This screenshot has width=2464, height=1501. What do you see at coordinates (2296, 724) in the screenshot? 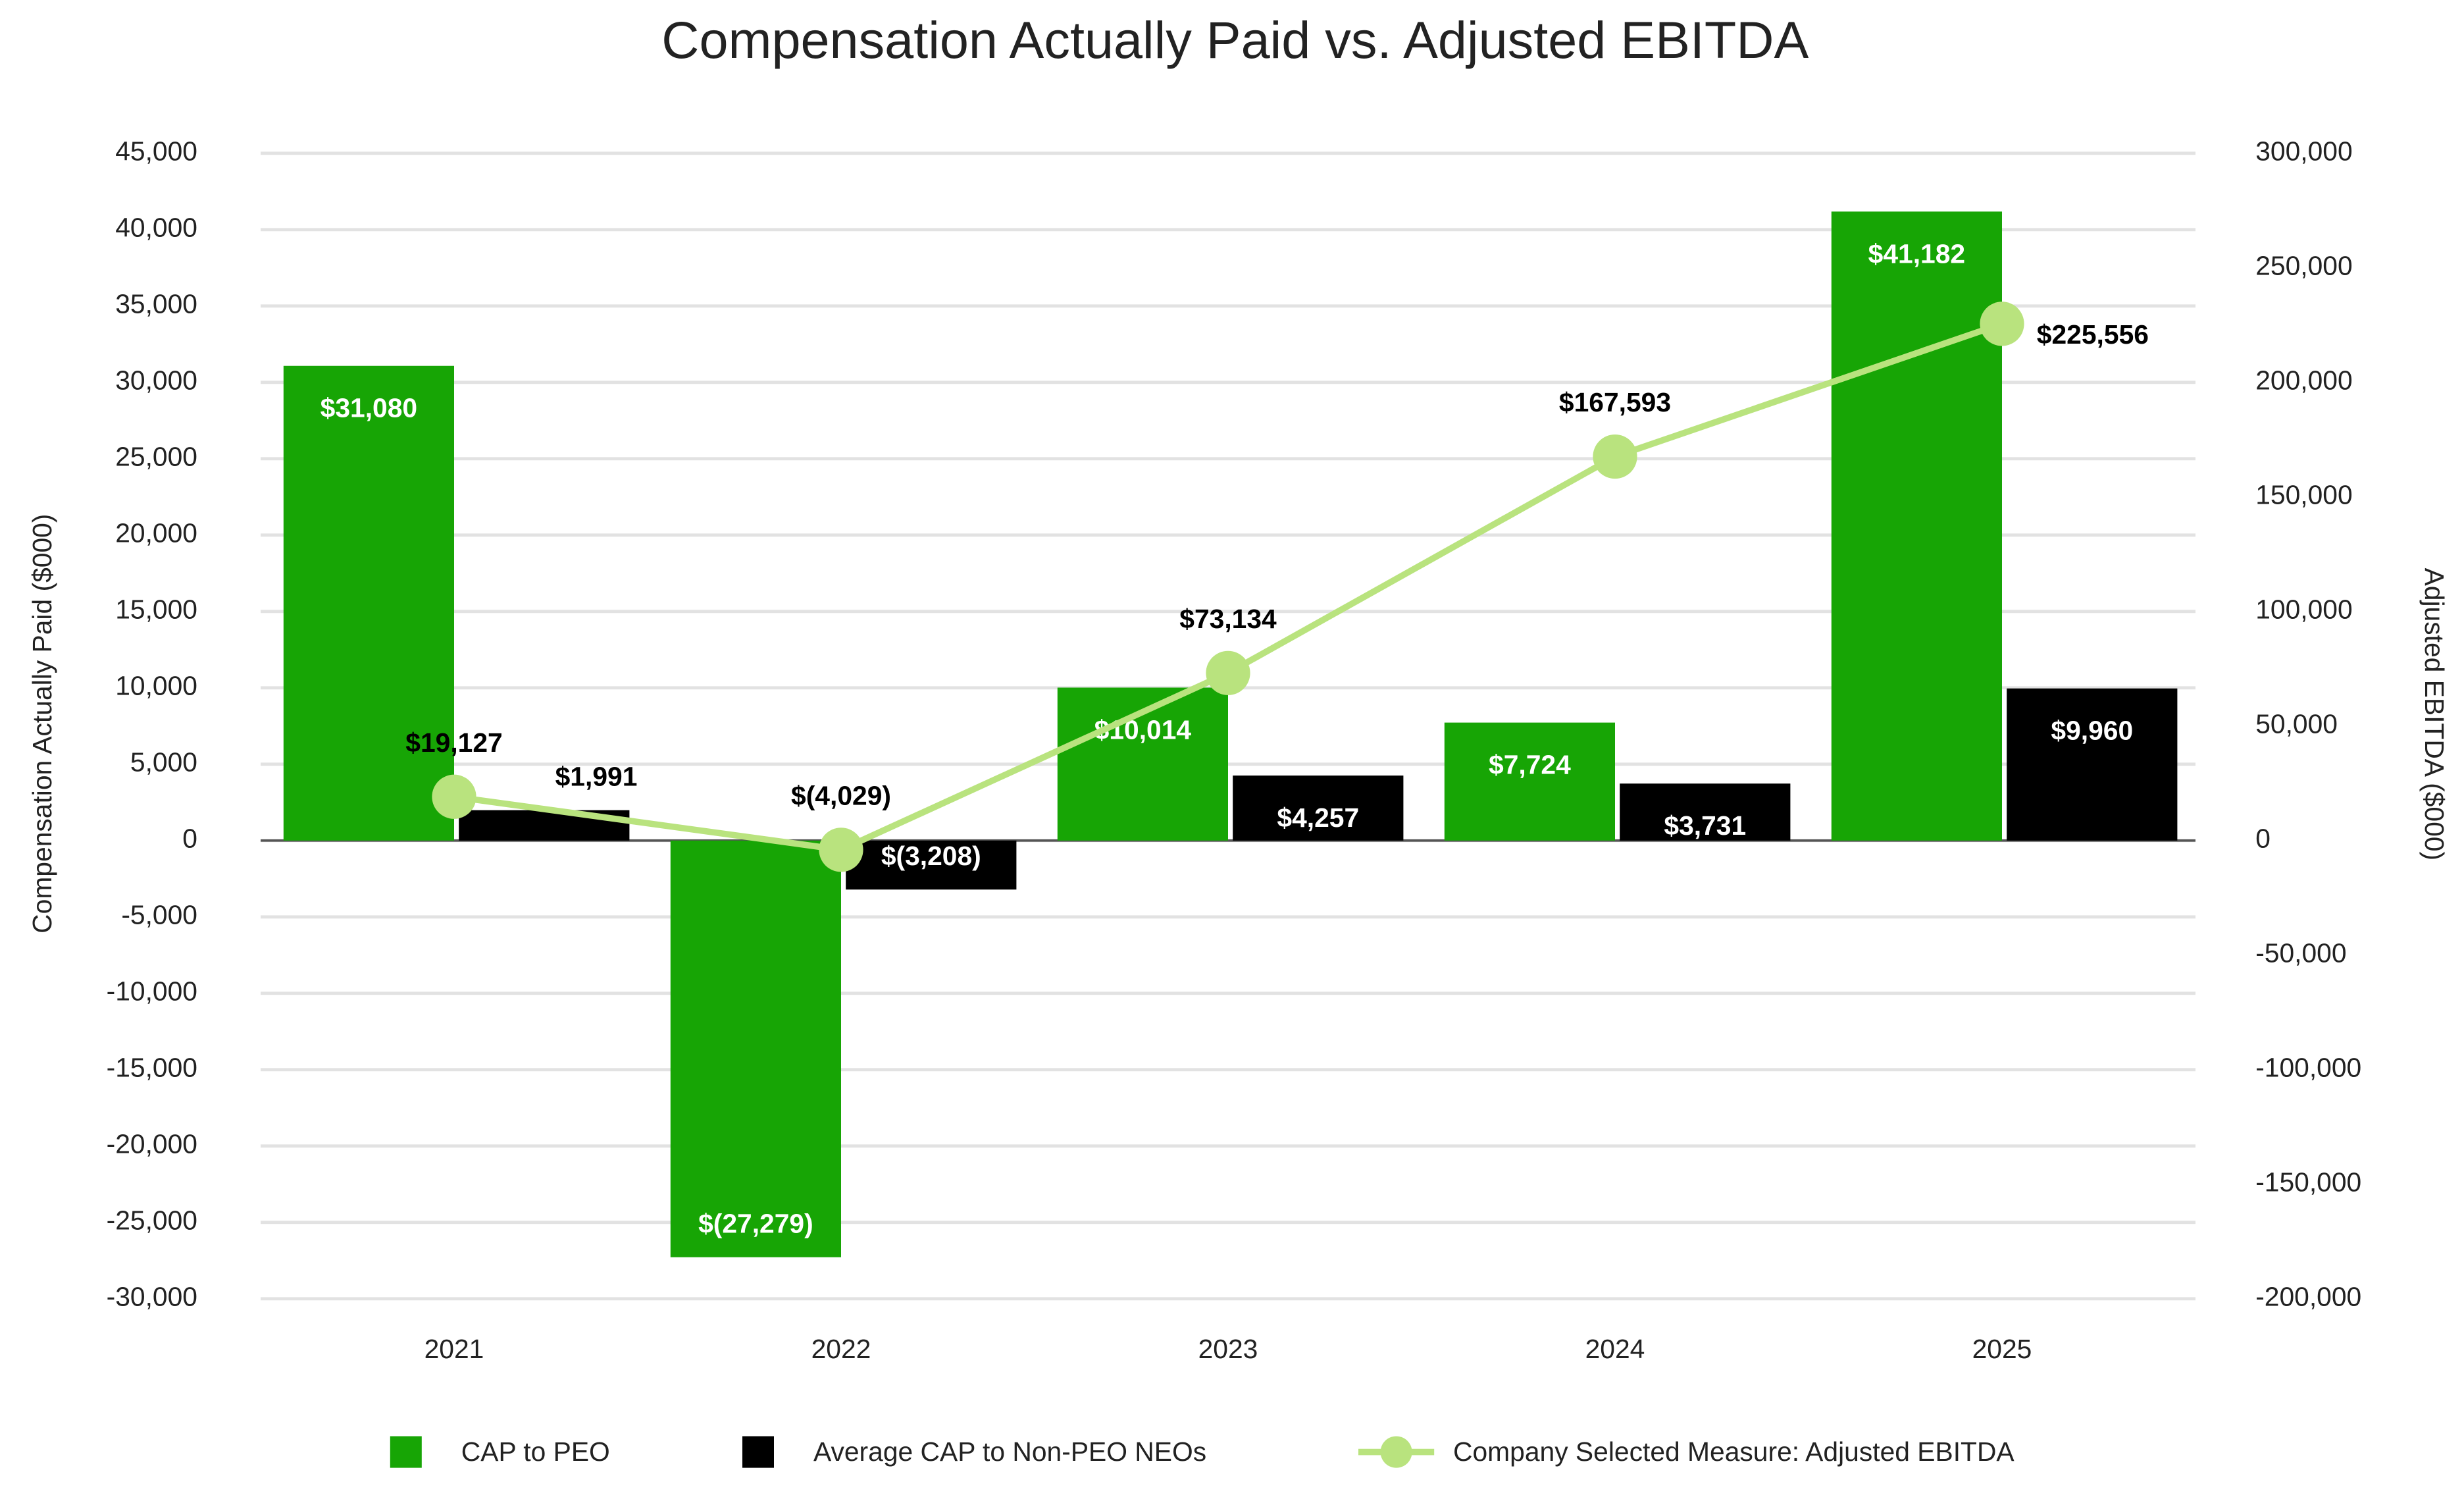
I see `y2-tick-label: 50,000` at bounding box center [2296, 724].